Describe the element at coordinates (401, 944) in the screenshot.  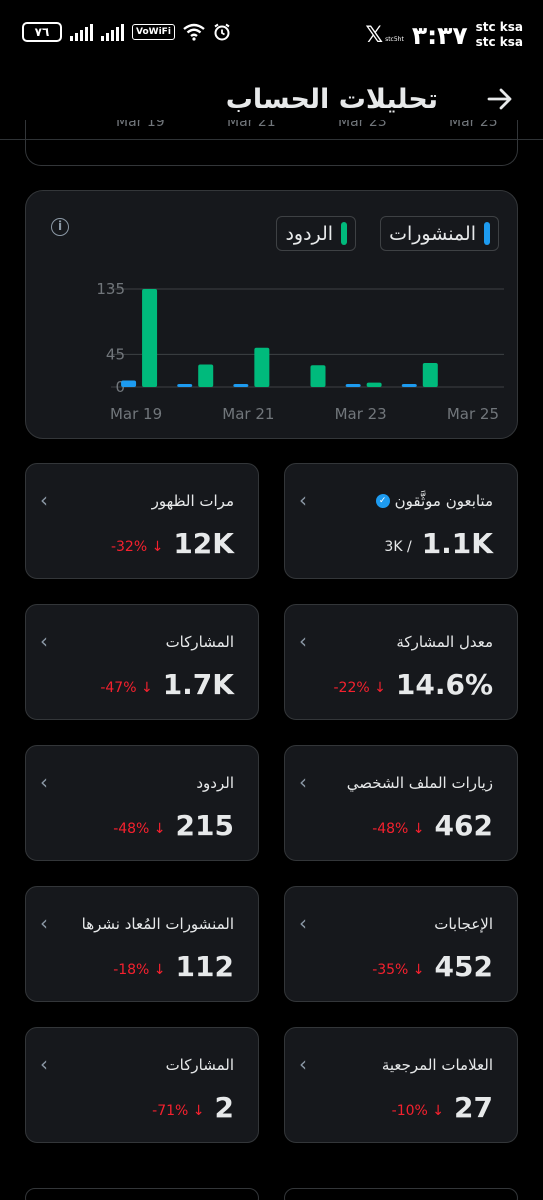
I see `metric-card: الإعجابات ‹ 452 -35% ↓` at that location.